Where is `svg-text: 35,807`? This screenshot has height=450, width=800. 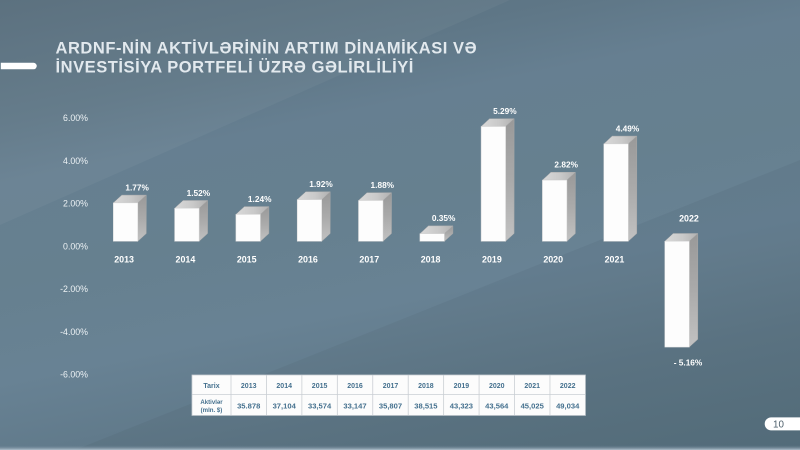
svg-text: 35,807 is located at coordinates (390, 406).